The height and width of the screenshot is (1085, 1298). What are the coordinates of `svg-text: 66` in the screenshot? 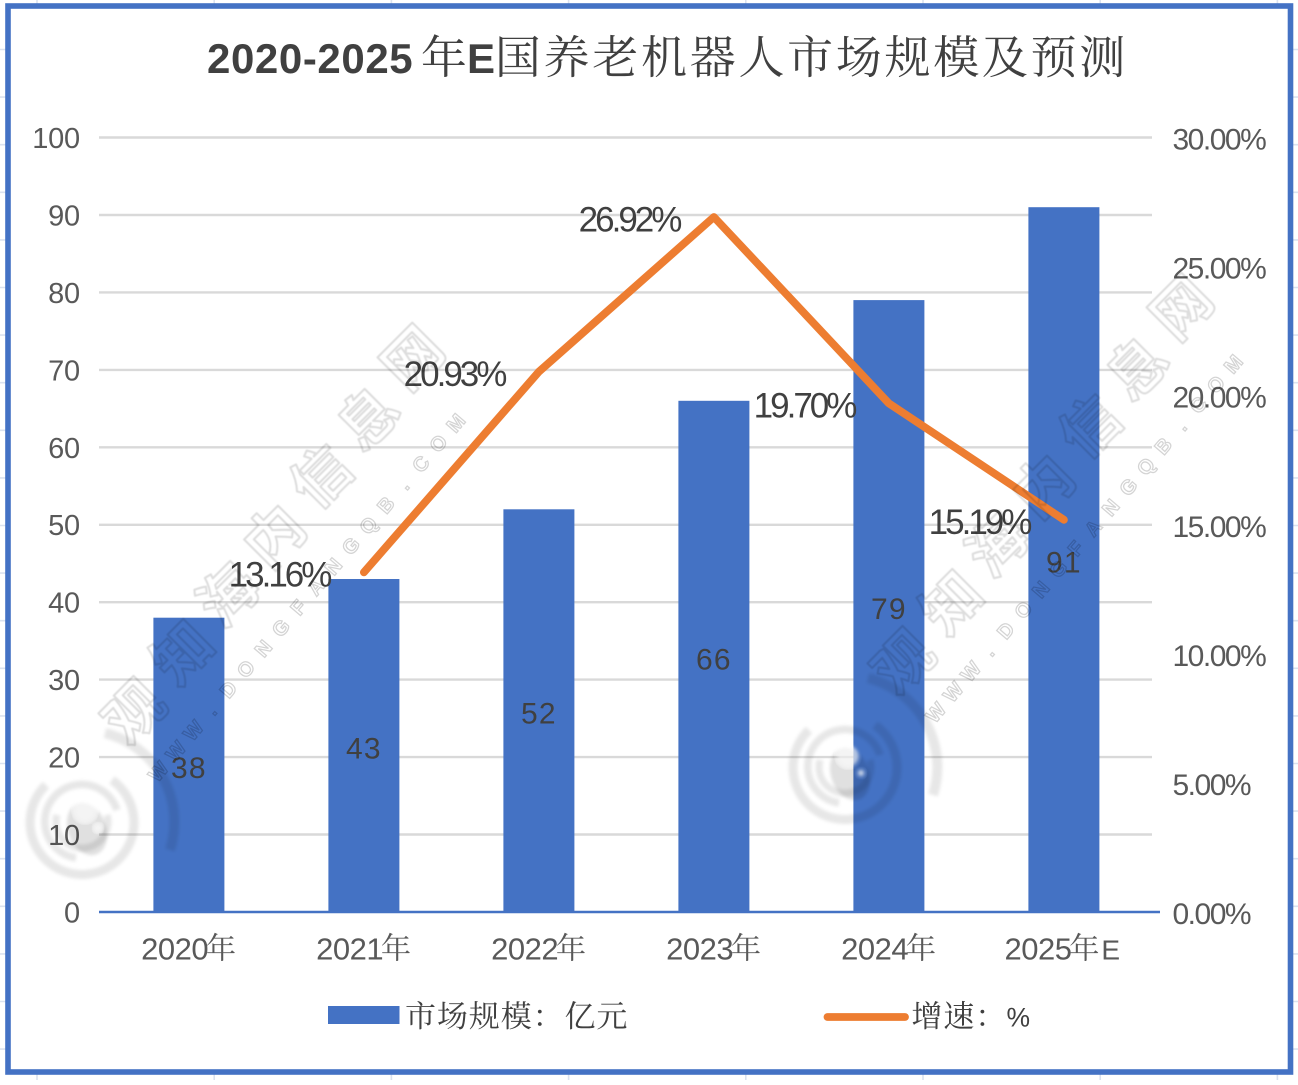 It's located at (714, 659).